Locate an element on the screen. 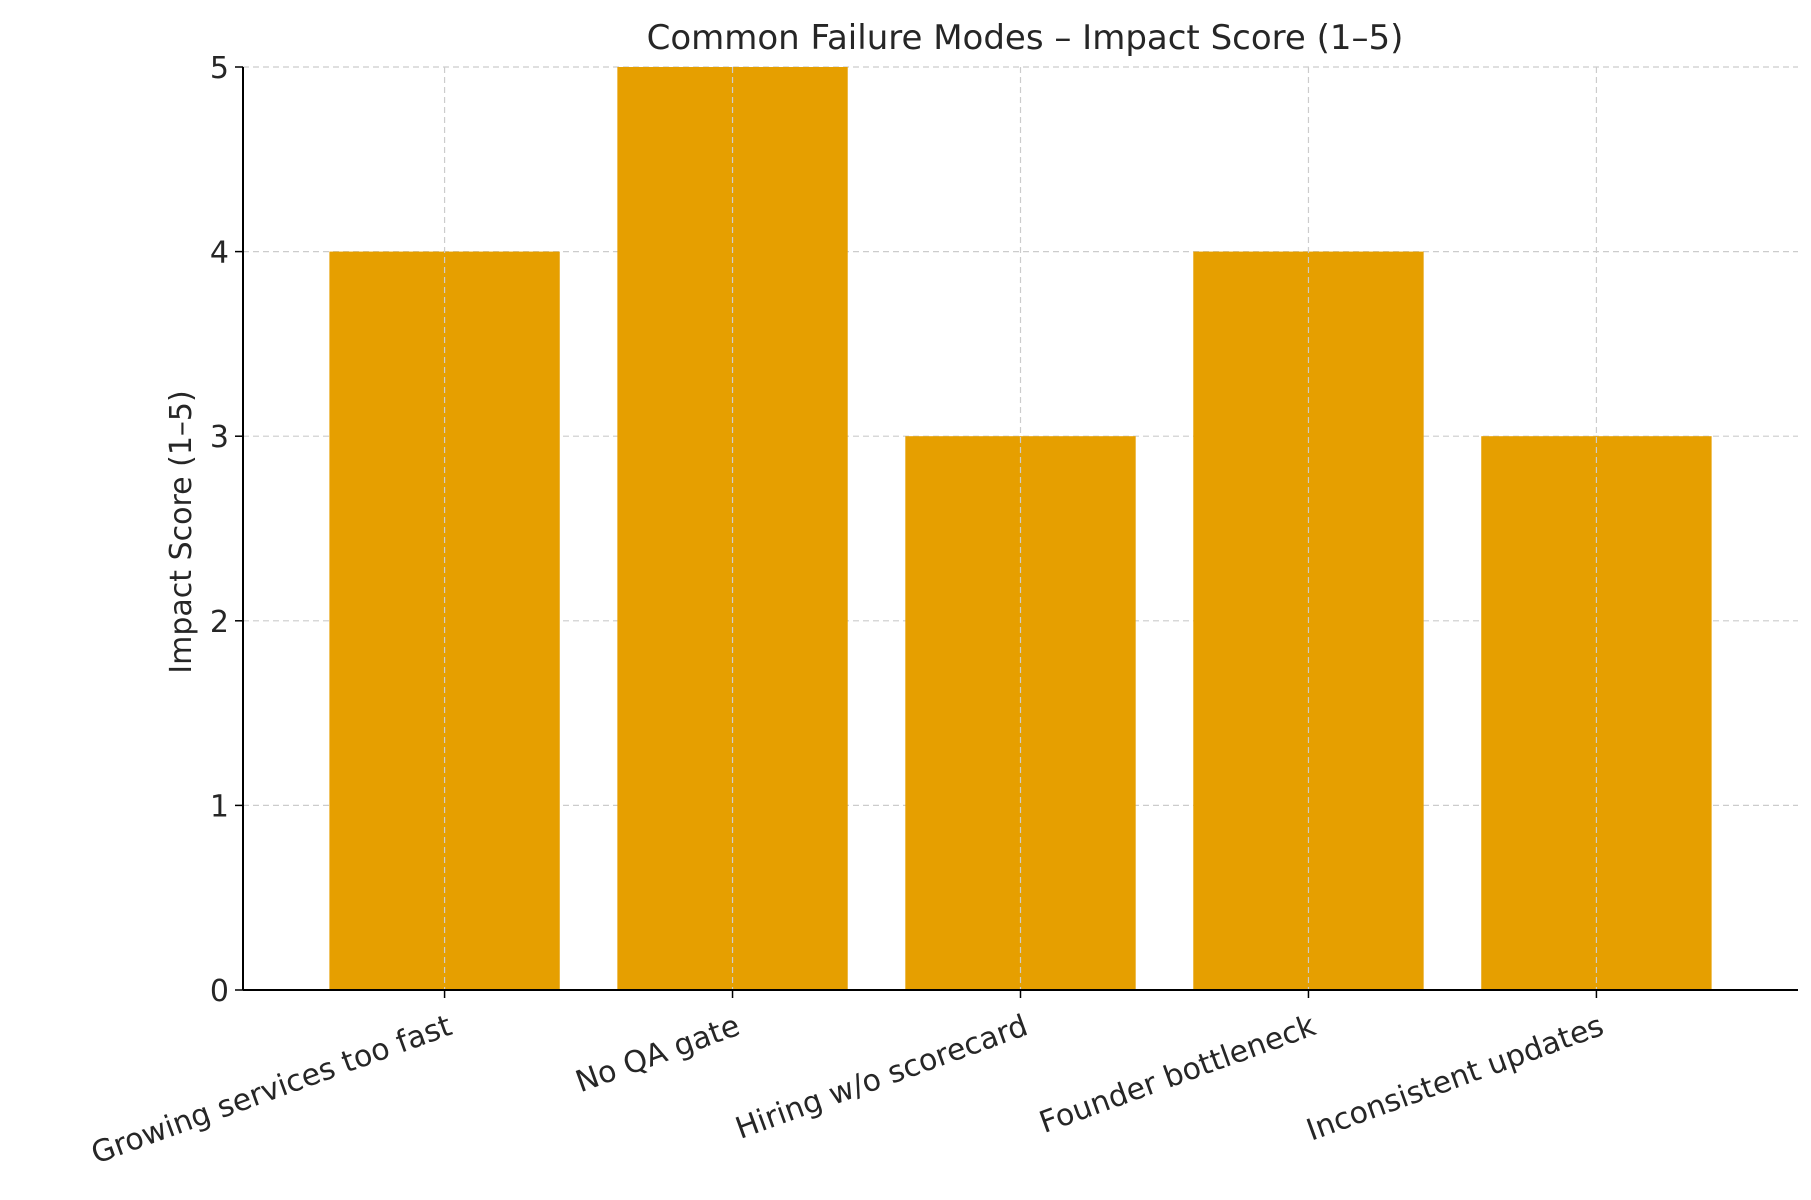  x-tick-label-3: Founder bottleneck is located at coordinates (1178, 1074).